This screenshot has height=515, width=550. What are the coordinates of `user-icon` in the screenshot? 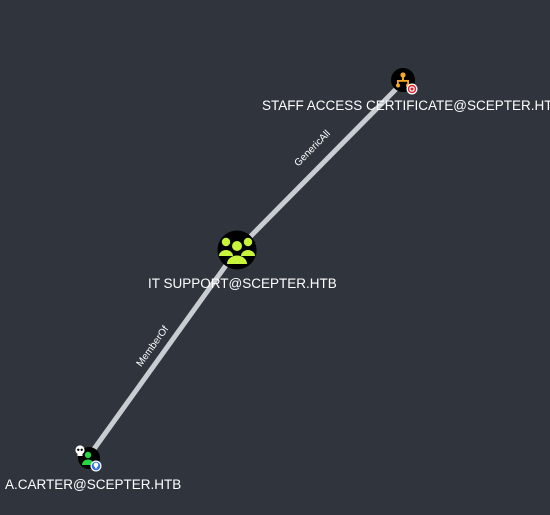 It's located at (88, 458).